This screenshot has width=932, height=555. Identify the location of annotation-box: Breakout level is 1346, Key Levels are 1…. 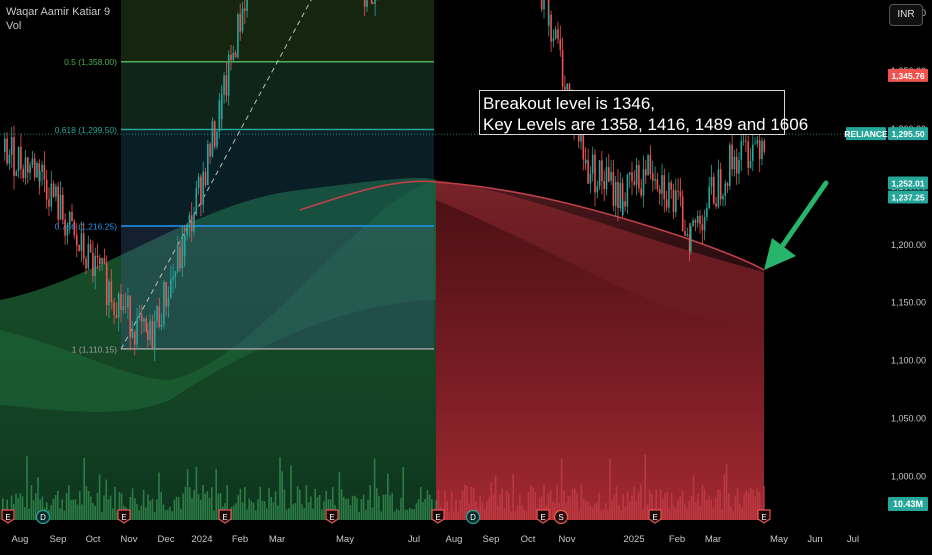
(632, 112).